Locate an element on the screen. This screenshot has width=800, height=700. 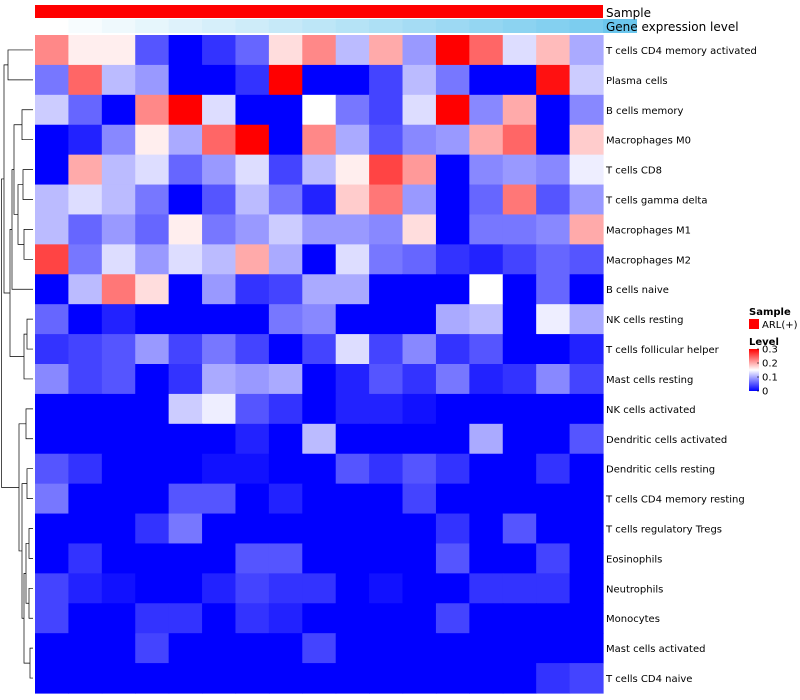
row-label: Eosinophils is located at coordinates (634, 559).